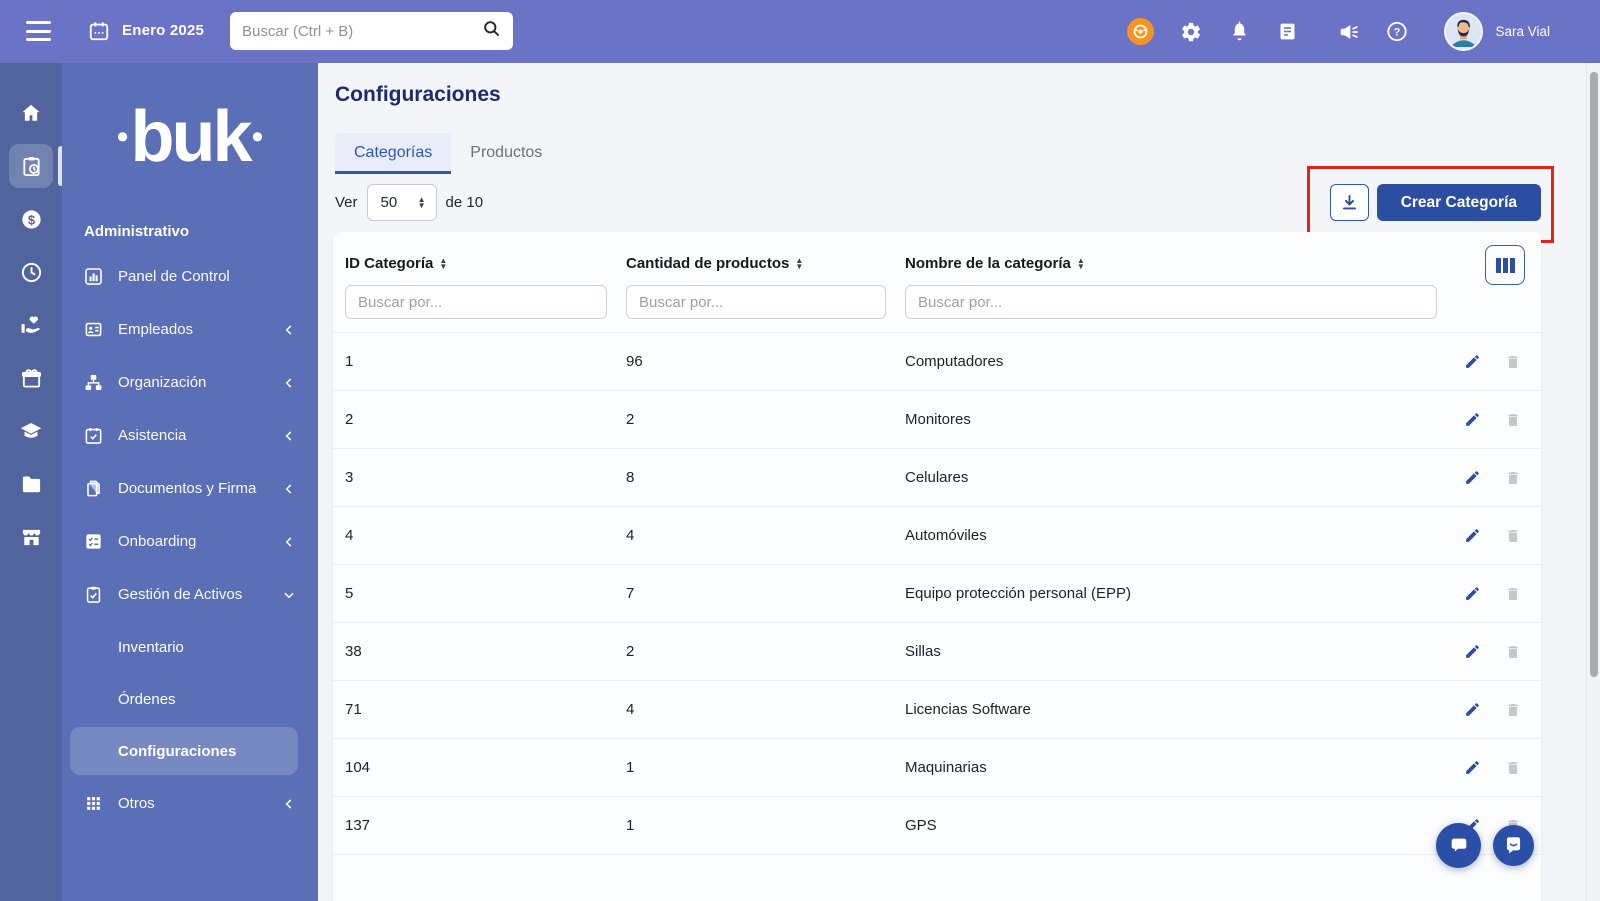  What do you see at coordinates (923, 651) in the screenshot?
I see `cell-category-name: Sillas` at bounding box center [923, 651].